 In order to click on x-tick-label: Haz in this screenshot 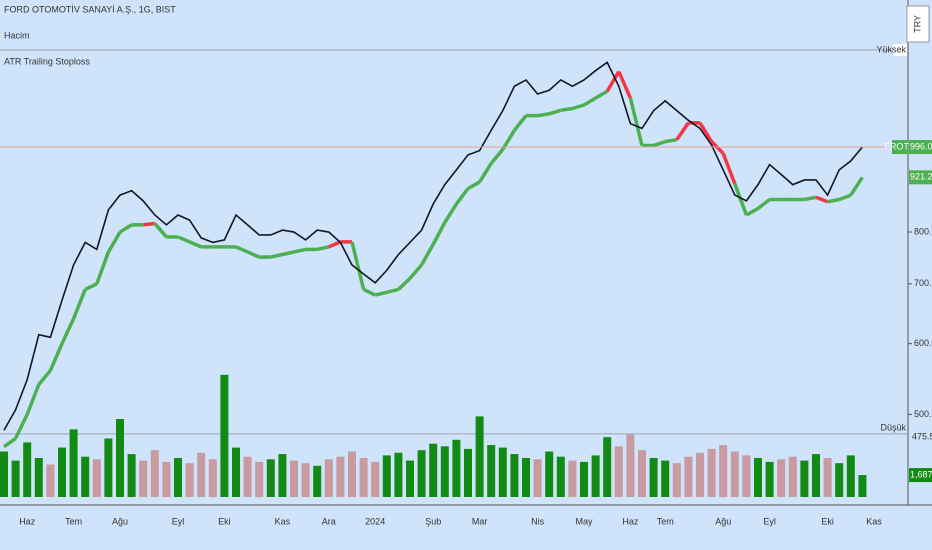, I will do `click(27, 521)`.